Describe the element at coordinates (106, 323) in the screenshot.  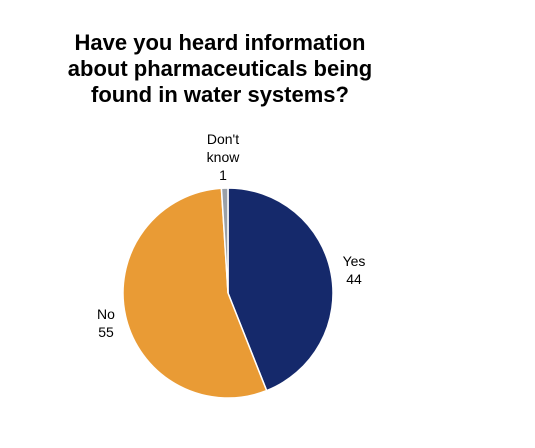
I see `slice-label-no: No 55` at that location.